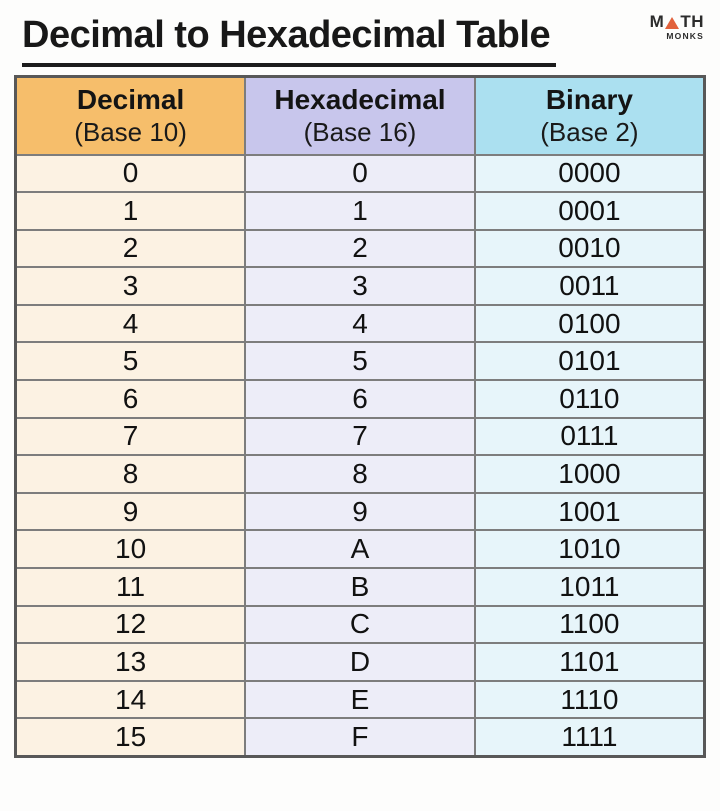 The height and width of the screenshot is (811, 720). Describe the element at coordinates (130, 286) in the screenshot. I see `decimal-cell: 3` at that location.